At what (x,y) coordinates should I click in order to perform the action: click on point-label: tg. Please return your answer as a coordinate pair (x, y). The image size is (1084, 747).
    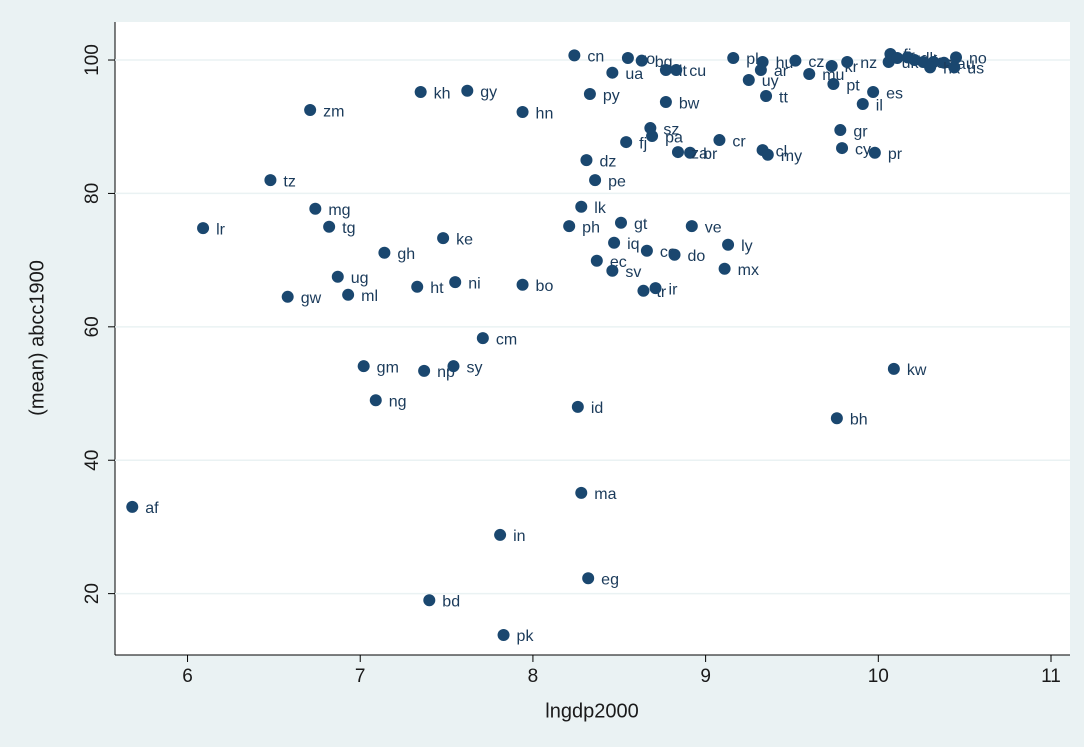
    Looking at the image, I should click on (348, 228).